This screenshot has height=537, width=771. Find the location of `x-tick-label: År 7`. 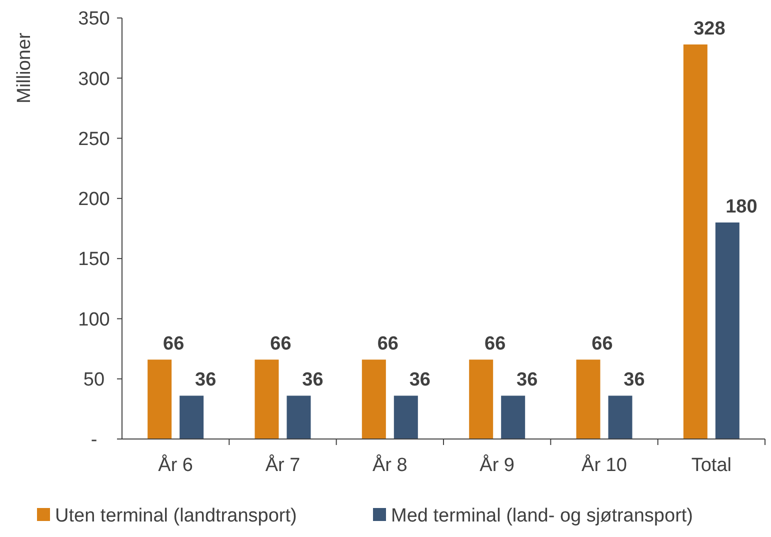

x-tick-label: År 7 is located at coordinates (282, 465).